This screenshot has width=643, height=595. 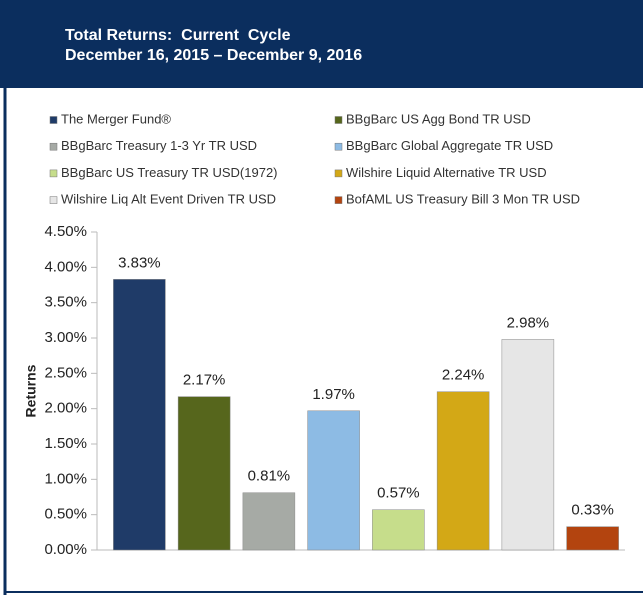 What do you see at coordinates (592, 510) in the screenshot?
I see `value-label: 0.33%` at bounding box center [592, 510].